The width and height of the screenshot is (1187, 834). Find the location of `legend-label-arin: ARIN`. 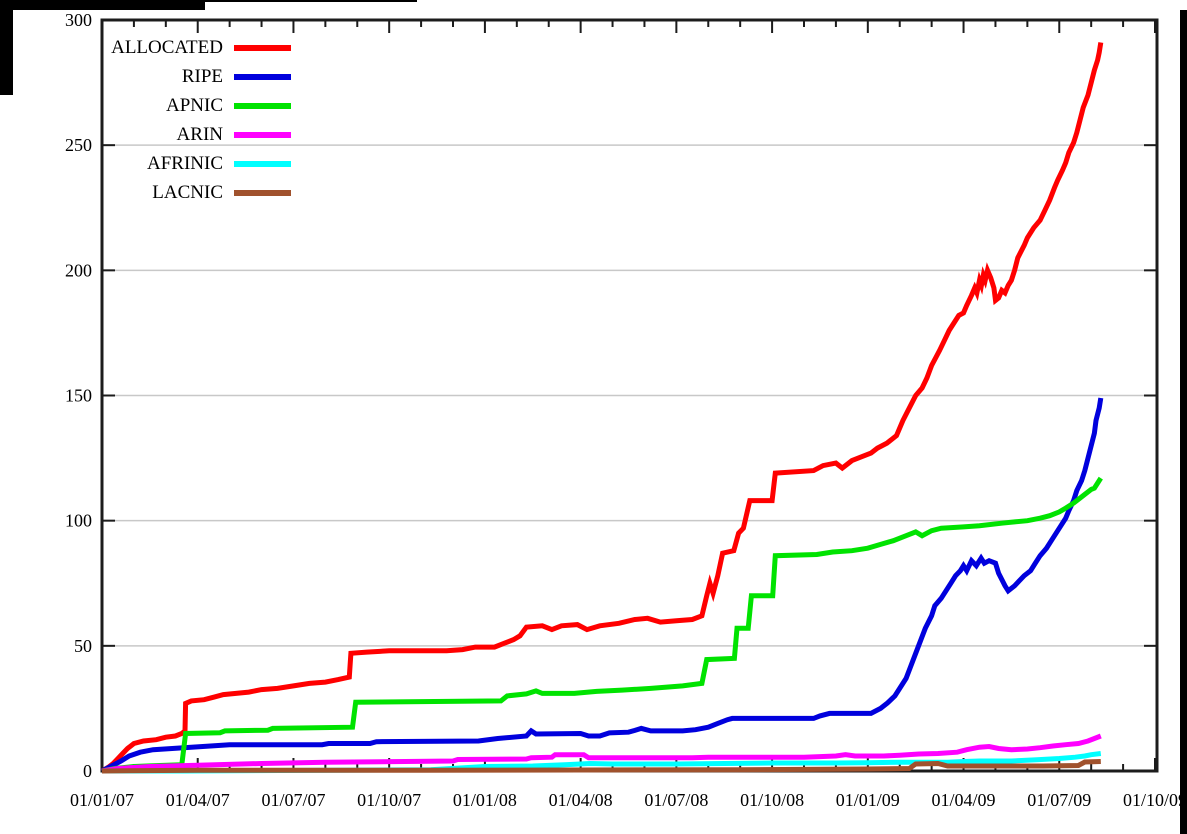

legend-label-arin: ARIN is located at coordinates (199, 134).